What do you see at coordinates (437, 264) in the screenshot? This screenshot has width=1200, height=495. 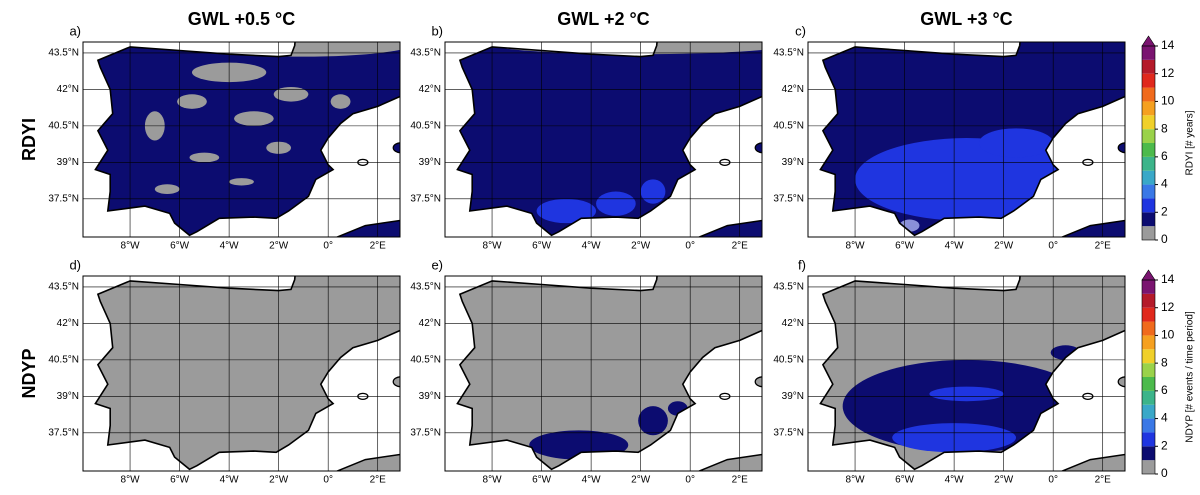 I see `panel-label: e)` at bounding box center [437, 264].